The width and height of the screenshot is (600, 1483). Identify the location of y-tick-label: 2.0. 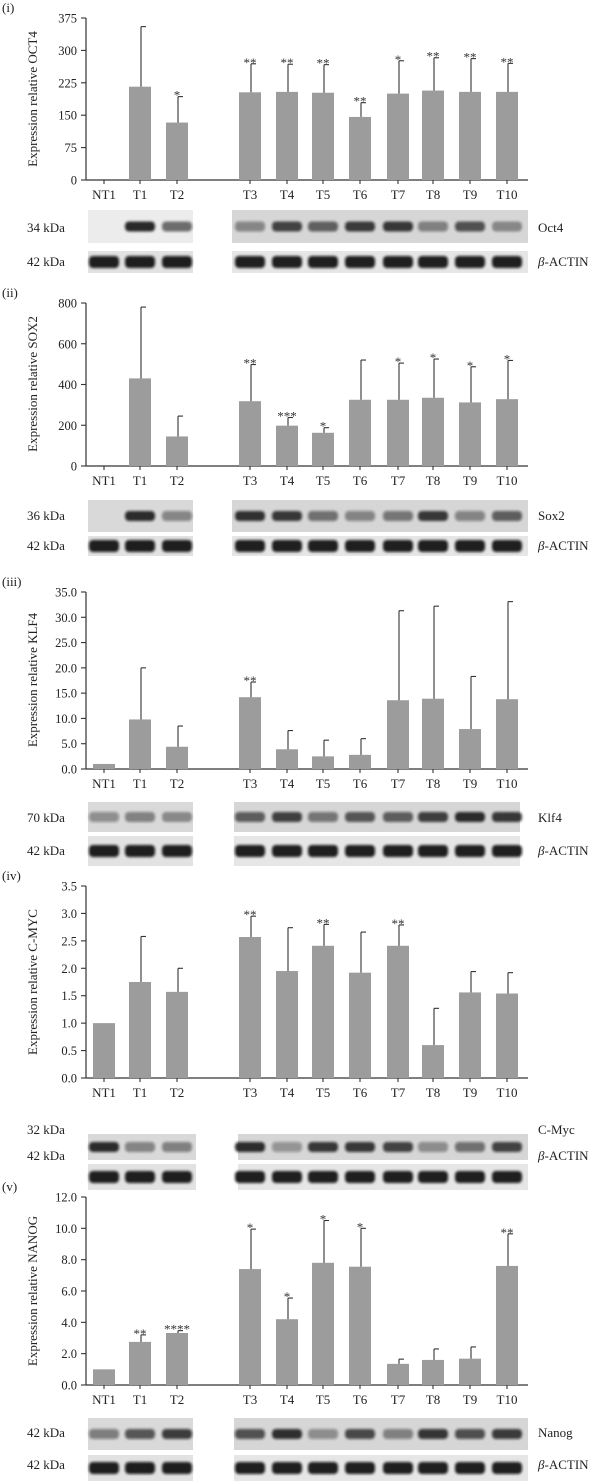
(69, 969).